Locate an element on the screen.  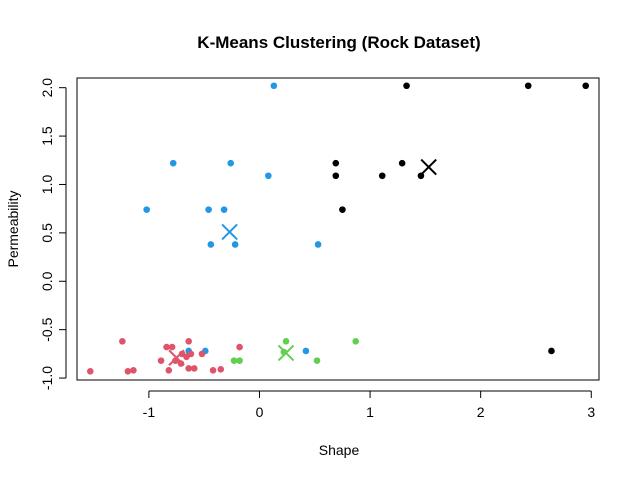
x-tick-label: -1 is located at coordinates (149, 412).